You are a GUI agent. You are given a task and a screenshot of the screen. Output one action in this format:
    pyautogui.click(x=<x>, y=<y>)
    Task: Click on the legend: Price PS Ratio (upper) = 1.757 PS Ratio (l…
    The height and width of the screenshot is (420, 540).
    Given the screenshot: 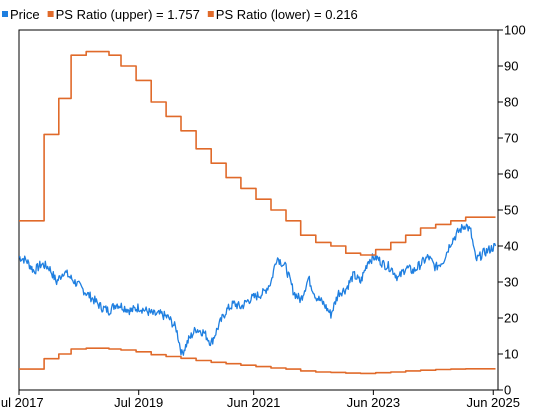 What is the action you would take?
    pyautogui.click(x=180, y=14)
    